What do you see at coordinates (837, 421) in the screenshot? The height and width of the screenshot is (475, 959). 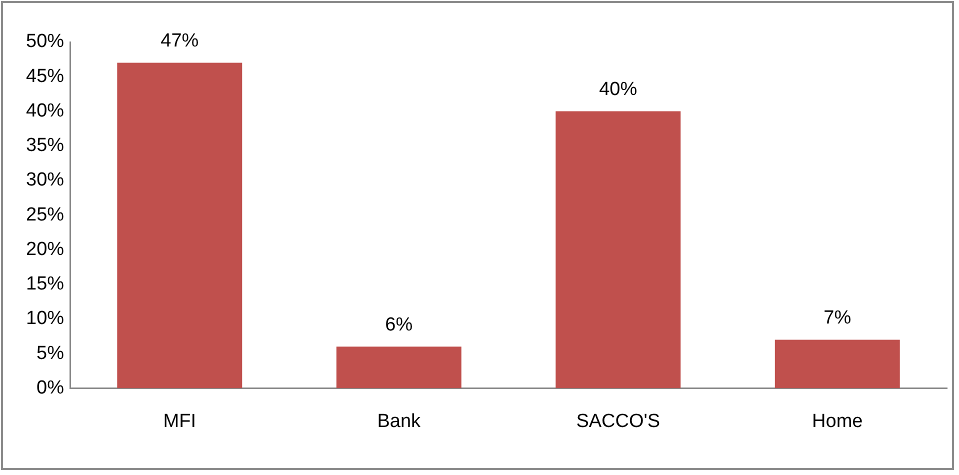 I see `x-tick-label: Home` at bounding box center [837, 421].